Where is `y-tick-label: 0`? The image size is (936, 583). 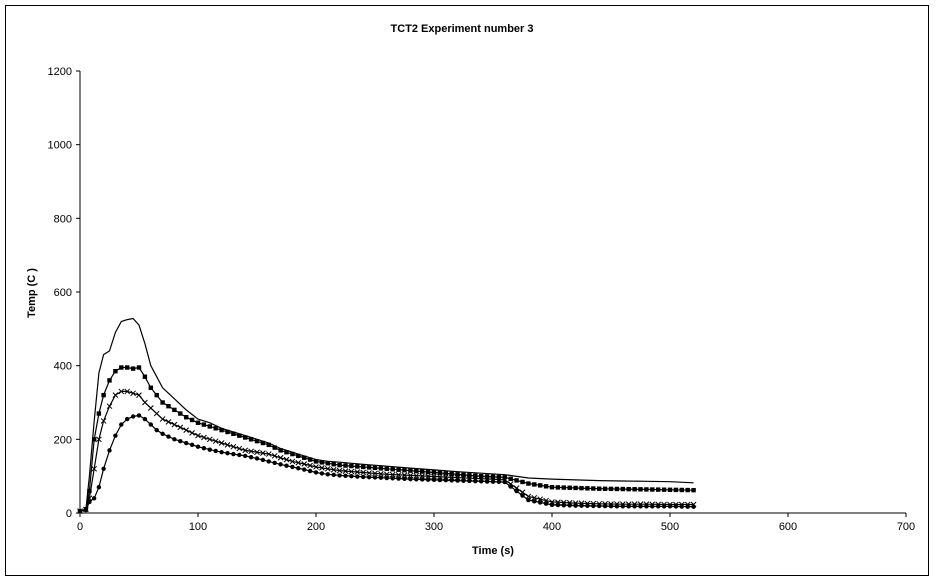
y-tick-label: 0 is located at coordinates (69, 514).